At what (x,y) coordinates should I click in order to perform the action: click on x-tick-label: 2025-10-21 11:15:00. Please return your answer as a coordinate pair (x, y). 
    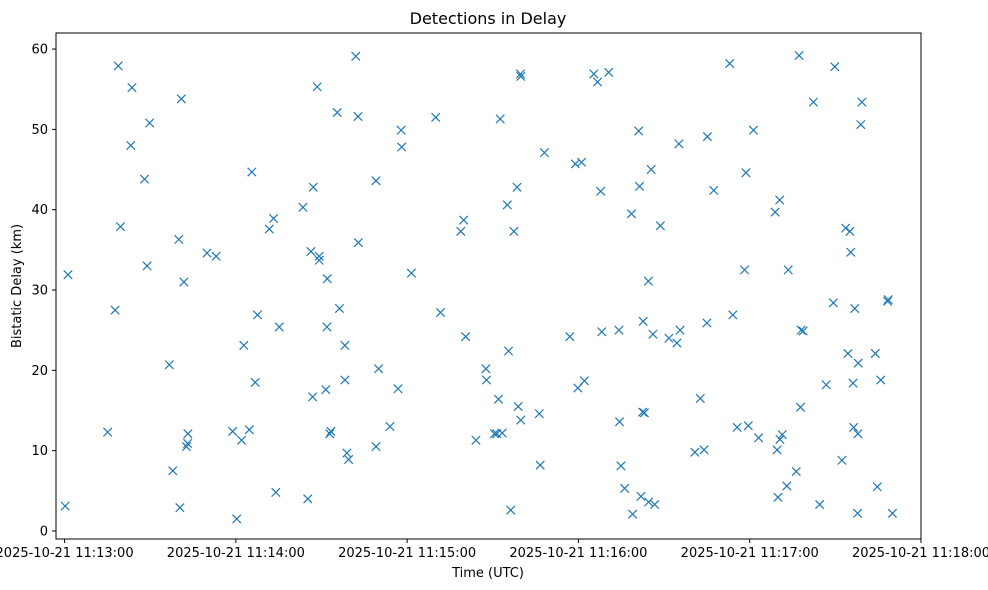
    Looking at the image, I should click on (407, 553).